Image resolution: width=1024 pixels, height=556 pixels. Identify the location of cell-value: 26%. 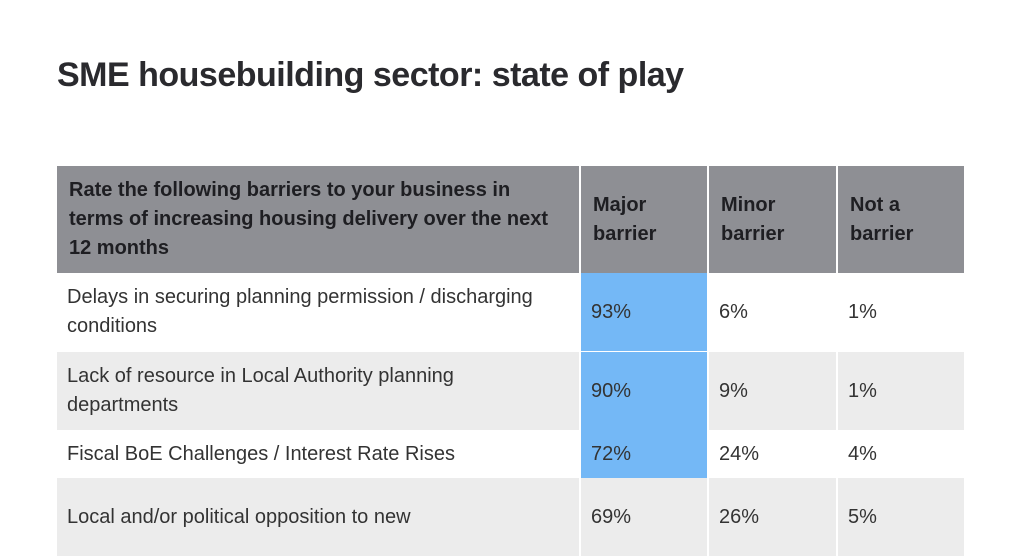
(772, 517).